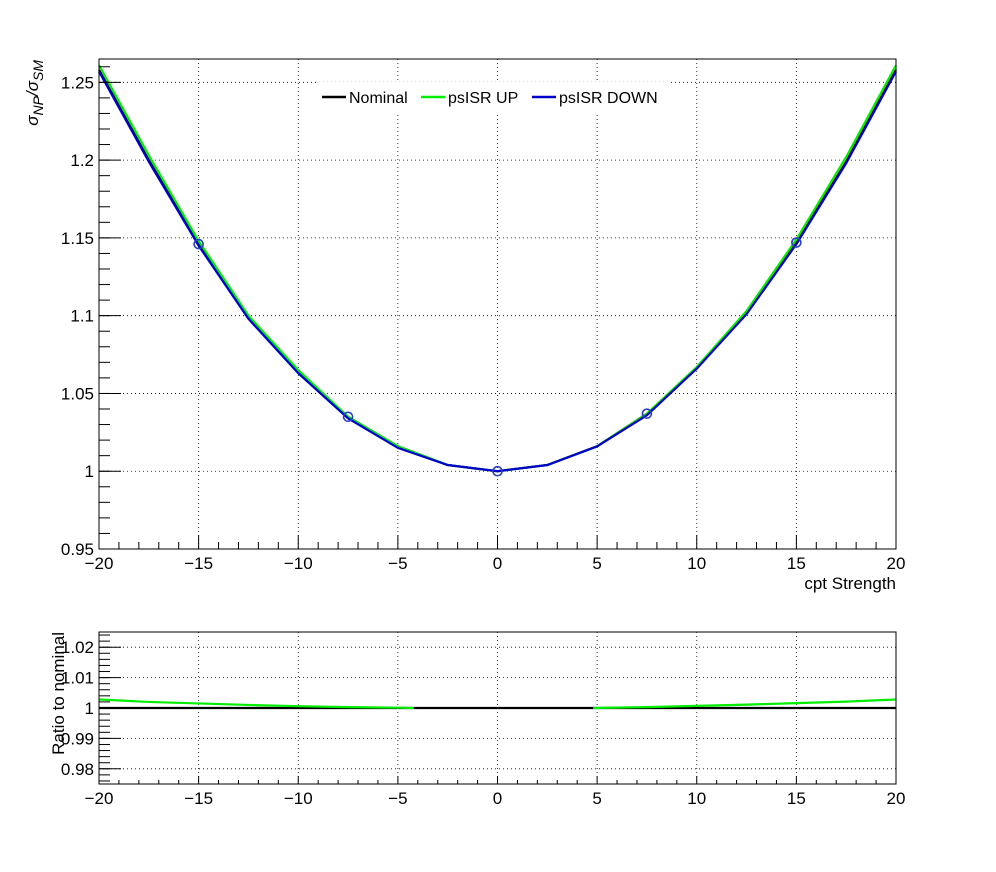 This screenshot has height=872, width=996. I want to click on legend: Nominal psISR UP psISR DOWN, so click(493, 97).